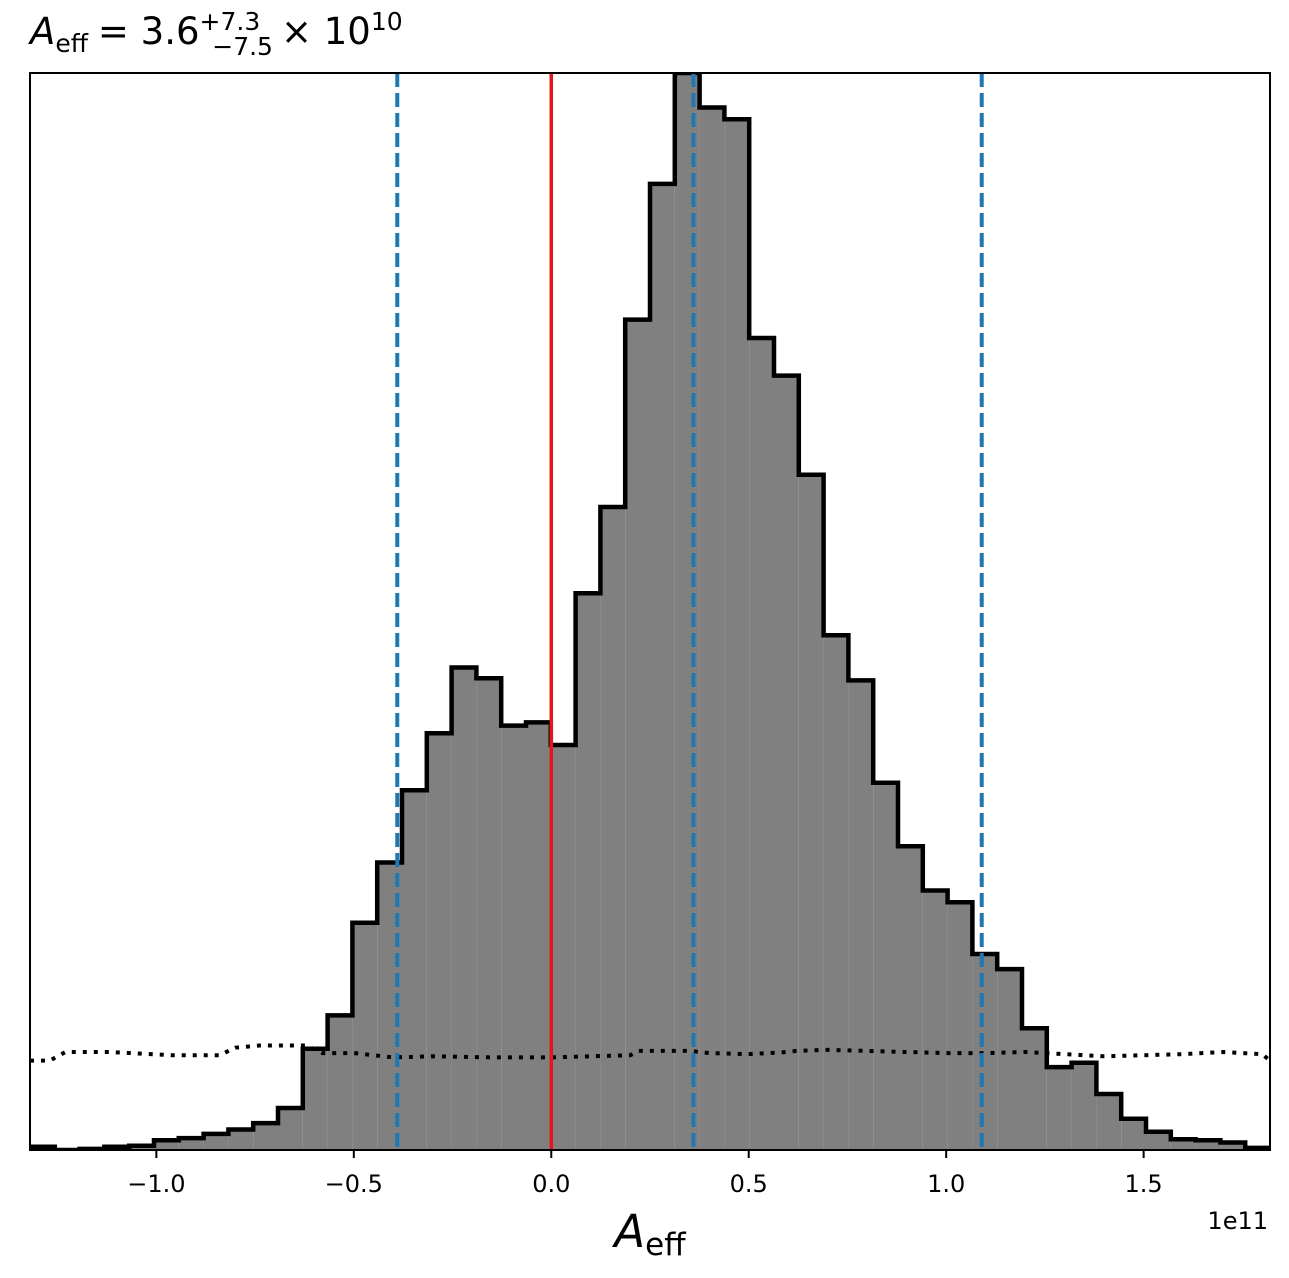 Image resolution: width=1289 pixels, height=1278 pixels. What do you see at coordinates (326, 31) in the screenshot?
I see `title-times: × 10` at bounding box center [326, 31].